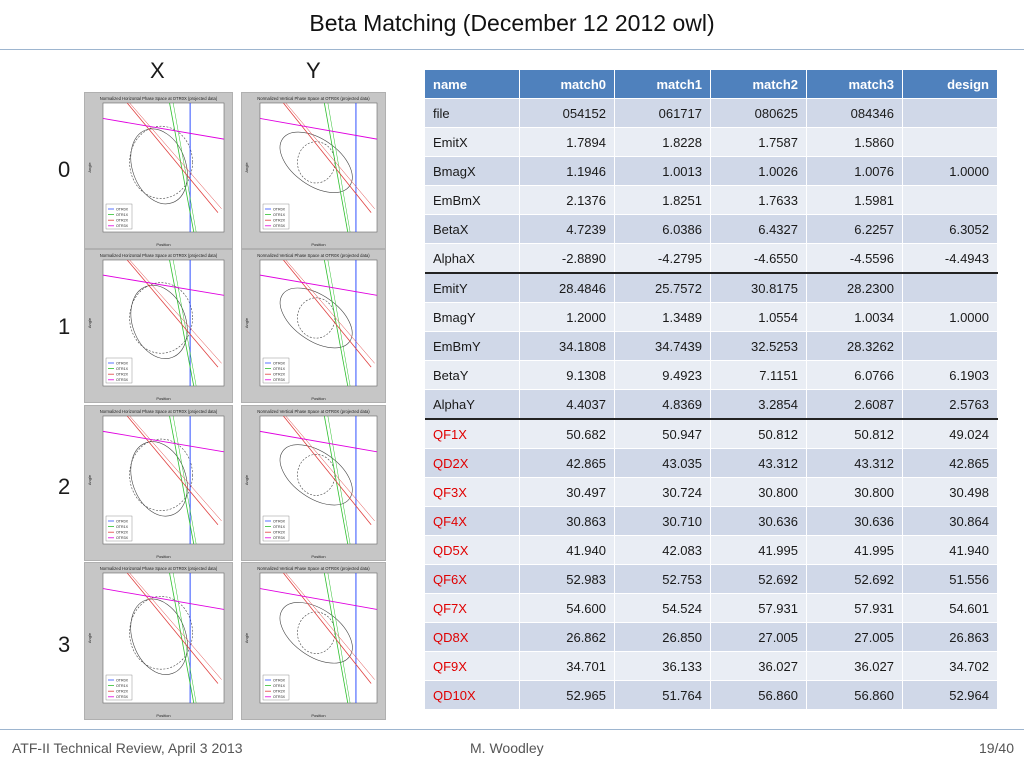  I want to click on row-label: QD10X, so click(472, 694).